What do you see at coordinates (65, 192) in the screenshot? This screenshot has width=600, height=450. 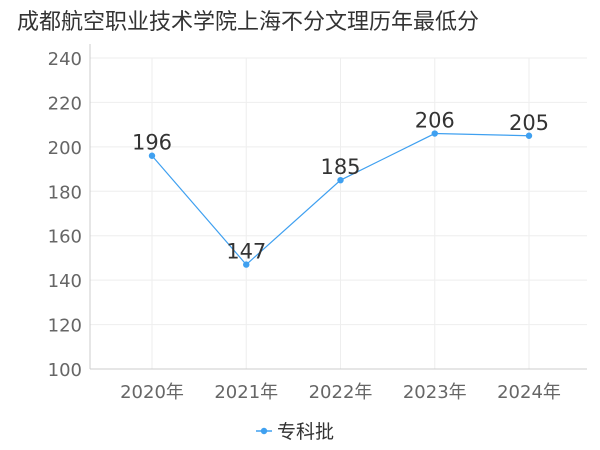 I see `y-tick-label: 180` at bounding box center [65, 192].